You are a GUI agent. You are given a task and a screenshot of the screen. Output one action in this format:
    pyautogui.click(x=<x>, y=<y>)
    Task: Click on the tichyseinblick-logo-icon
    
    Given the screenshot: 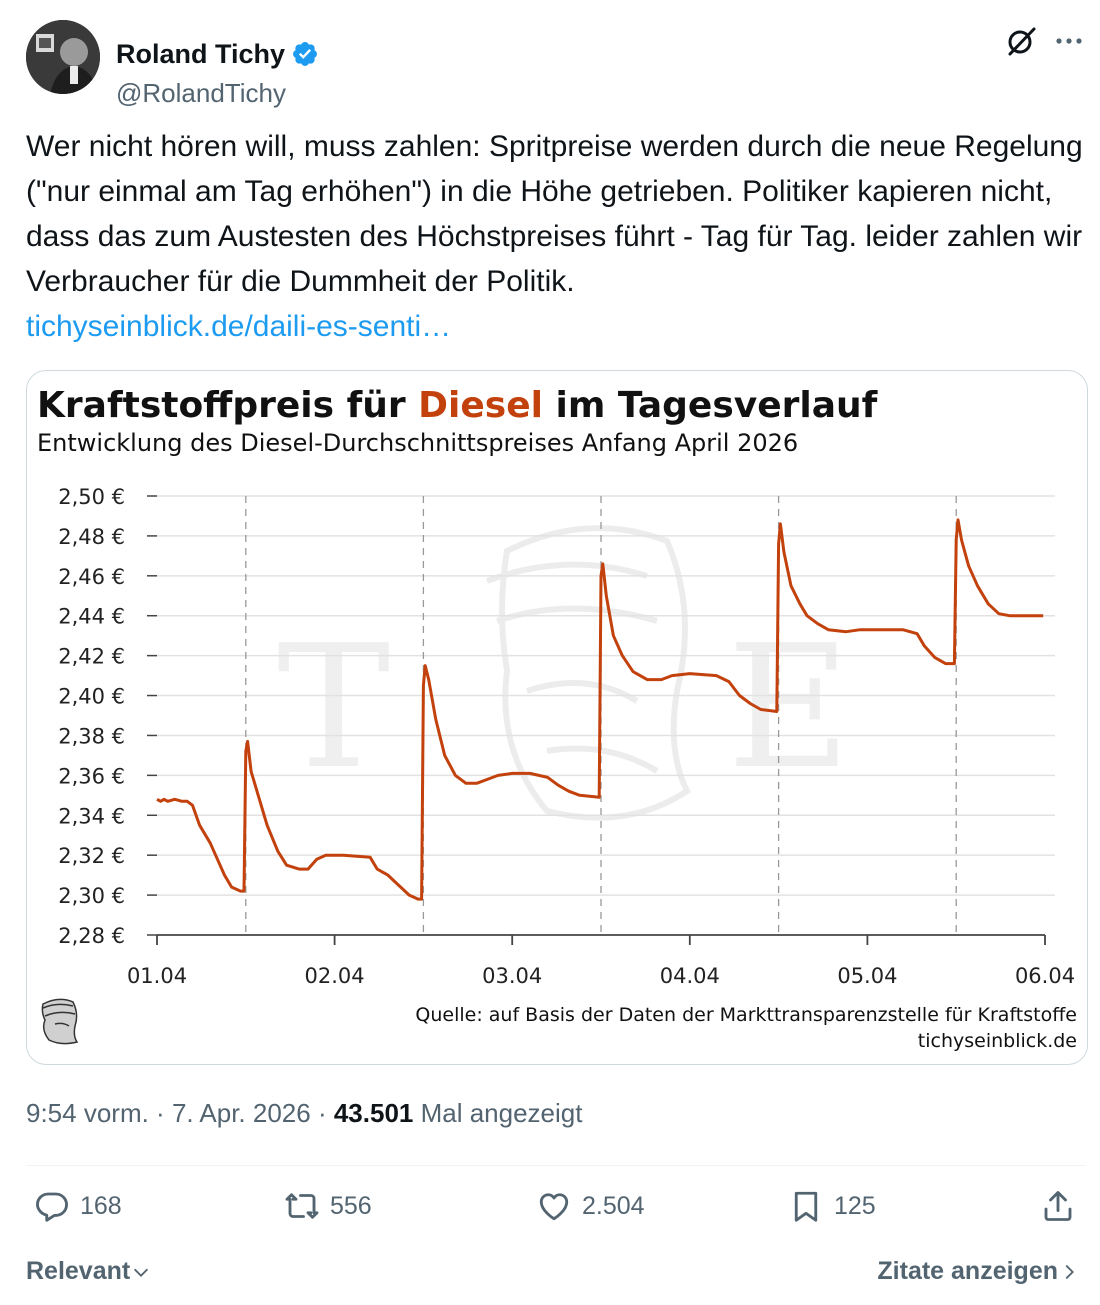 What is the action you would take?
    pyautogui.click(x=59, y=1020)
    